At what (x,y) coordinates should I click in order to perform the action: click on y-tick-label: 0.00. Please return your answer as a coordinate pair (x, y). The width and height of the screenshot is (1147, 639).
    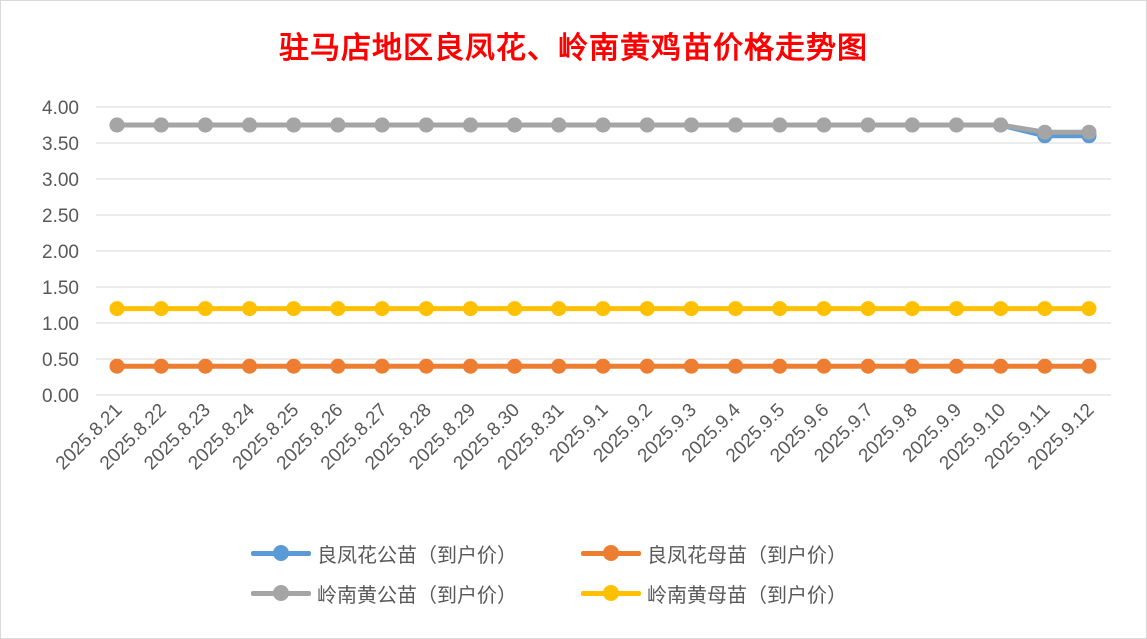
    Looking at the image, I should click on (60, 396).